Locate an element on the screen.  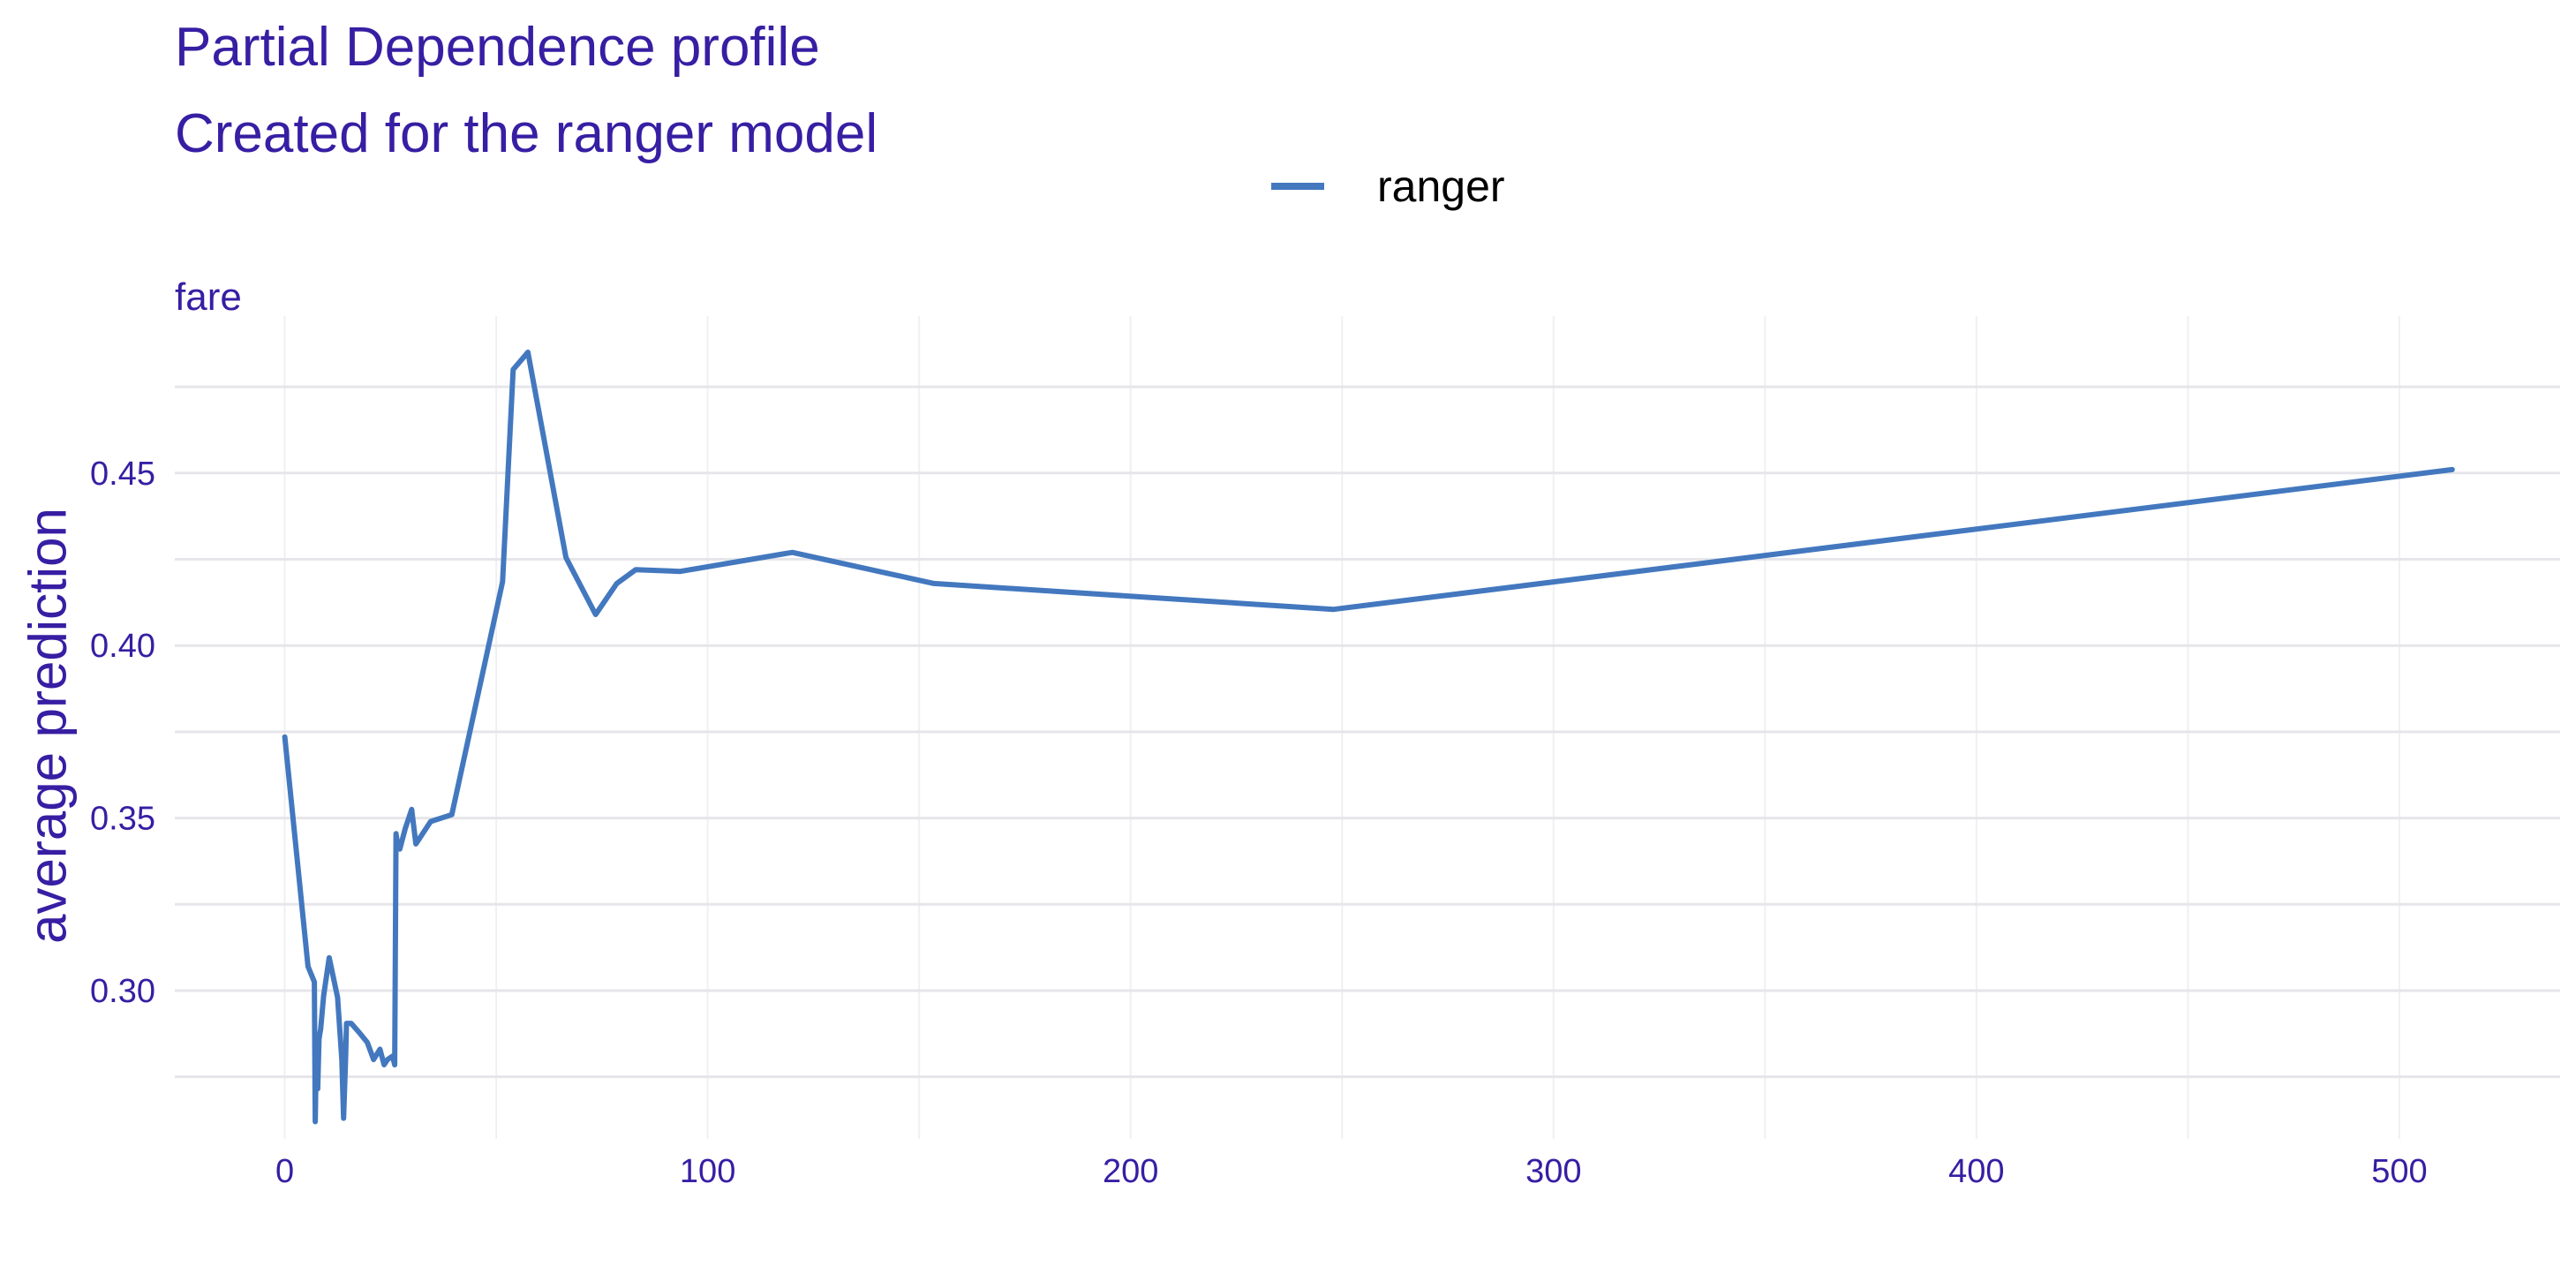
x-axis-ticks: 0 100 200 300 400 500 is located at coordinates (1352, 1171).